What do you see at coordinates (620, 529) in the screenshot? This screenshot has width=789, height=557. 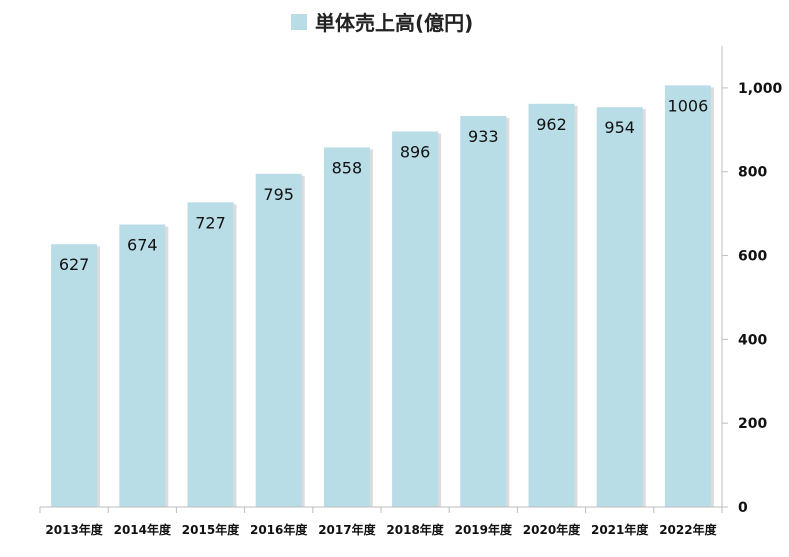 I see `x-tick-label: 2021年度` at bounding box center [620, 529].